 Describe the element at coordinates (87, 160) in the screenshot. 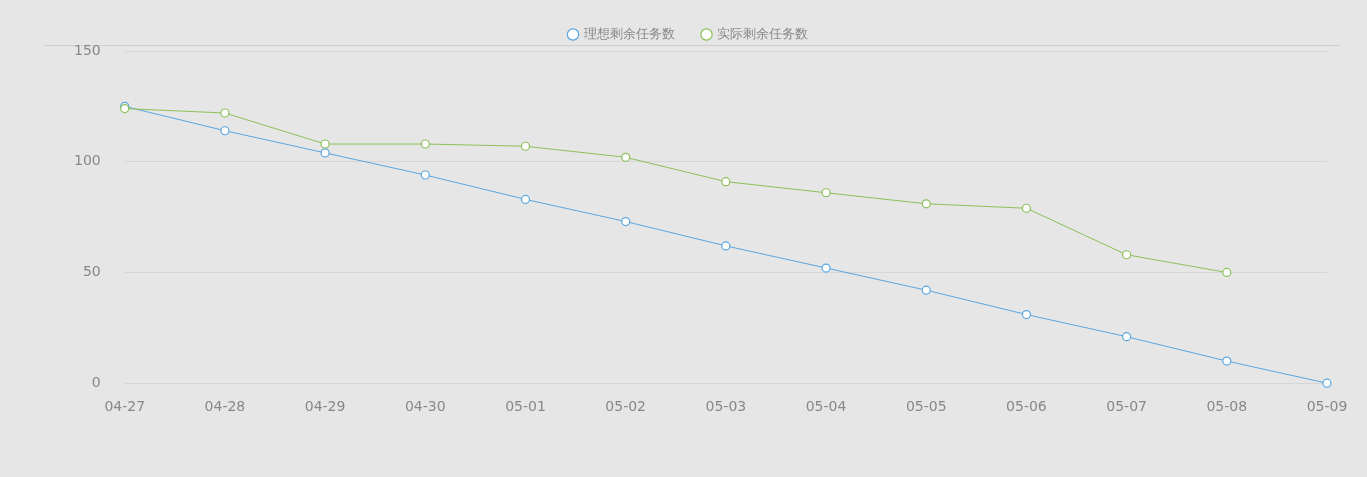

I see `y-tick-label: 100` at that location.